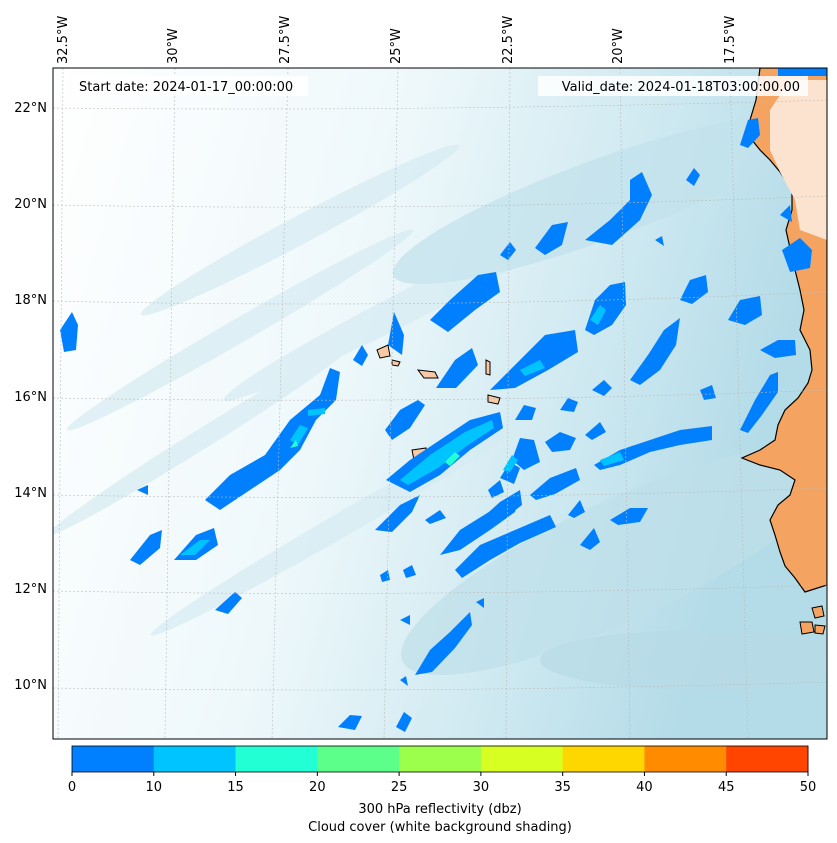 This screenshot has width=837, height=843. What do you see at coordinates (812, 620) in the screenshot?
I see `bijagos-islands` at bounding box center [812, 620].